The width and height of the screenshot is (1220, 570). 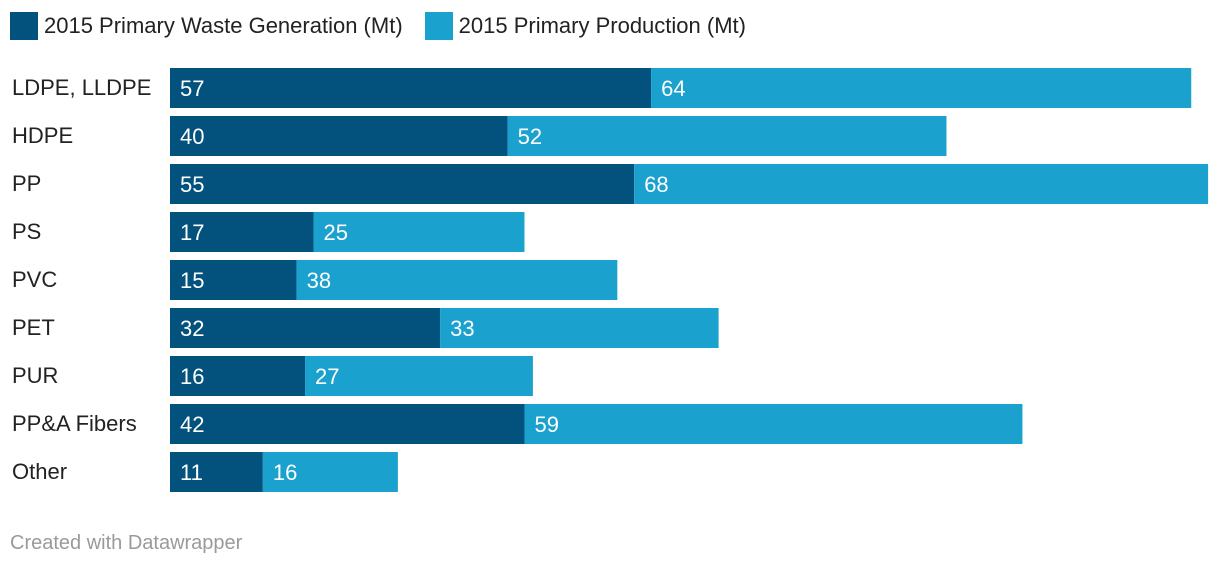 I want to click on value-label-waste: 55, so click(x=192, y=184).